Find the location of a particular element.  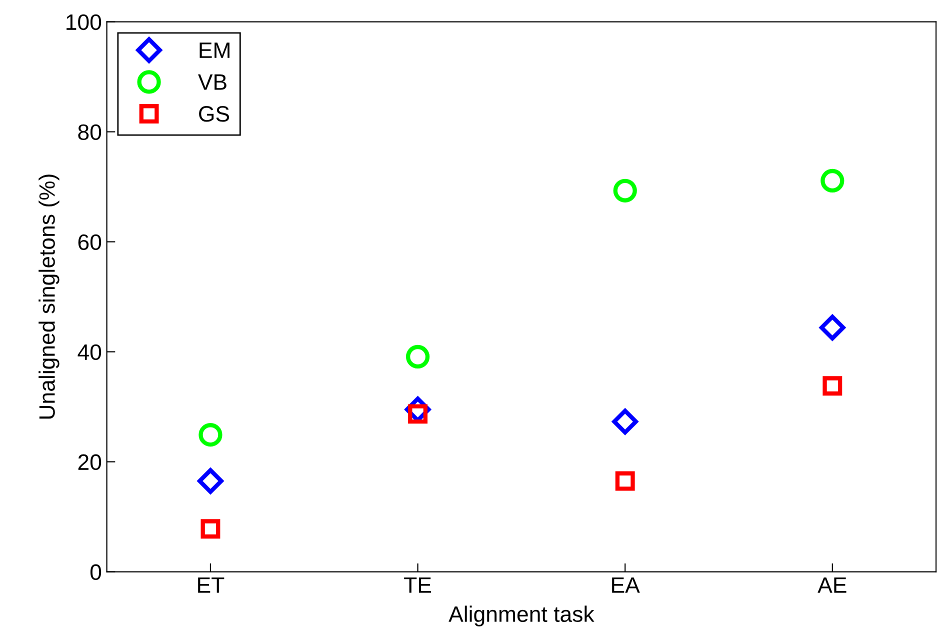

y-tick-label: 20 is located at coordinates (90, 462).